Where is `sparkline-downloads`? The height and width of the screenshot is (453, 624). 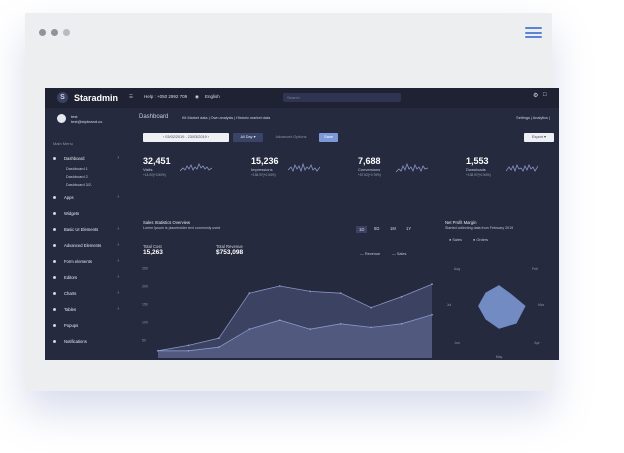 sparkline-downloads is located at coordinates (522, 168).